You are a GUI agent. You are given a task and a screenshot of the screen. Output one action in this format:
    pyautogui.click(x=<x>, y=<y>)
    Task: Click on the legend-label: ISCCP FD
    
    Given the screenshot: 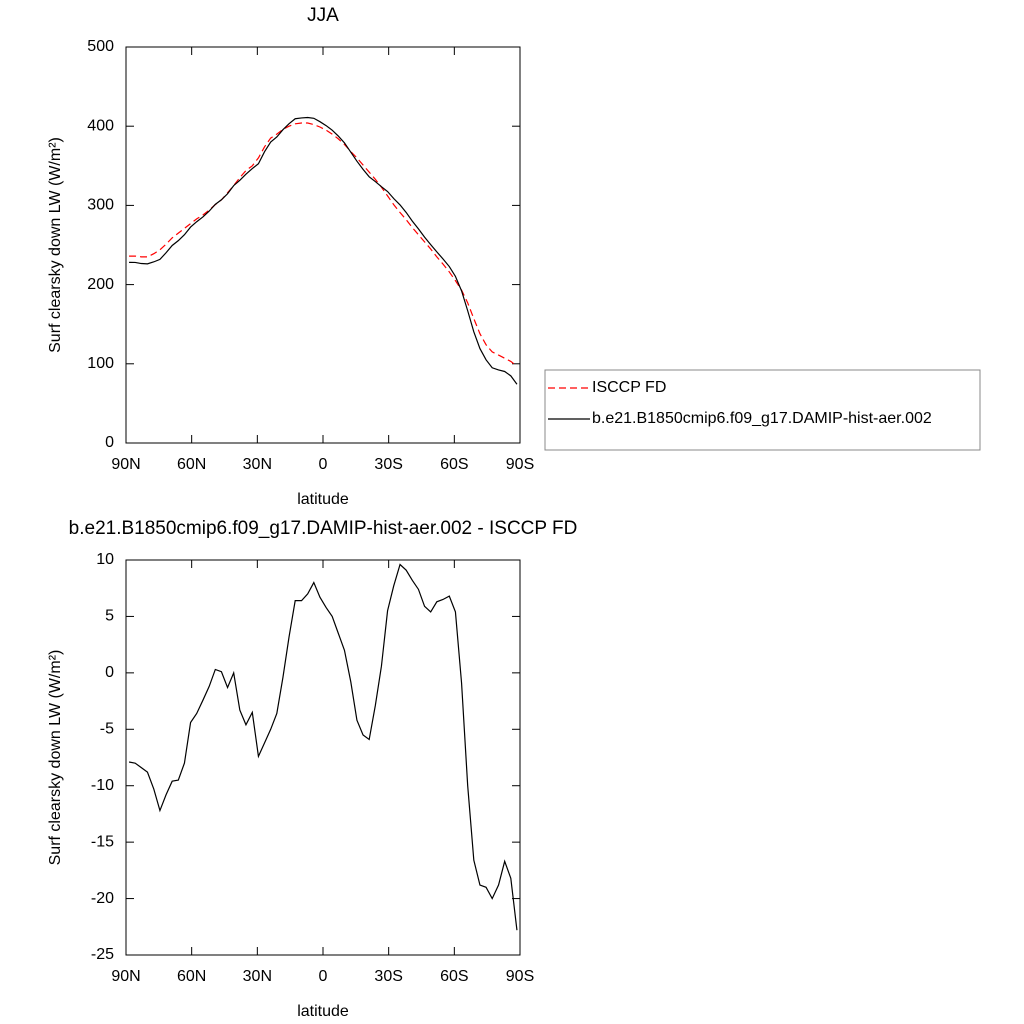 What is the action you would take?
    pyautogui.click(x=629, y=387)
    